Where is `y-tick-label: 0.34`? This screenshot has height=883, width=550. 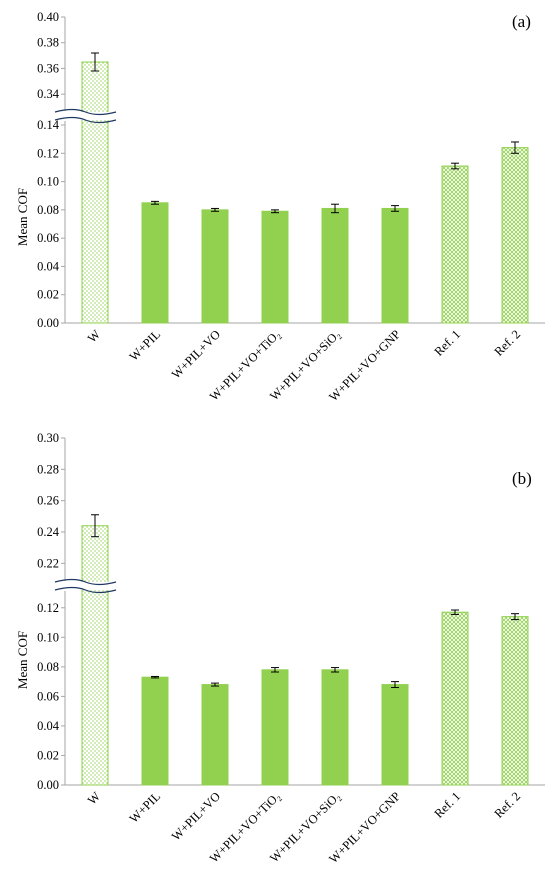 y-tick-label: 0.34 is located at coordinates (48, 94).